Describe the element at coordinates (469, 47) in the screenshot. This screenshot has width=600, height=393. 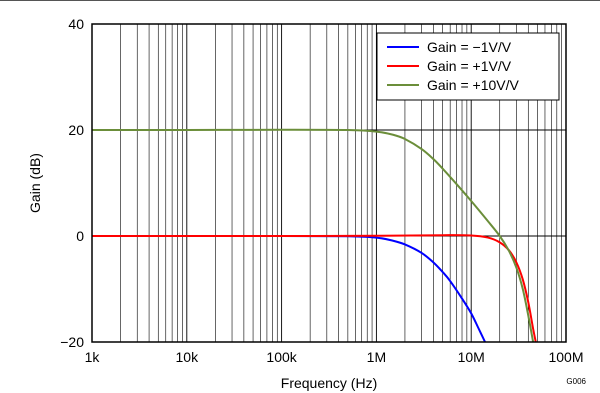
I see `legend-label: Gain = −1V/V` at that location.